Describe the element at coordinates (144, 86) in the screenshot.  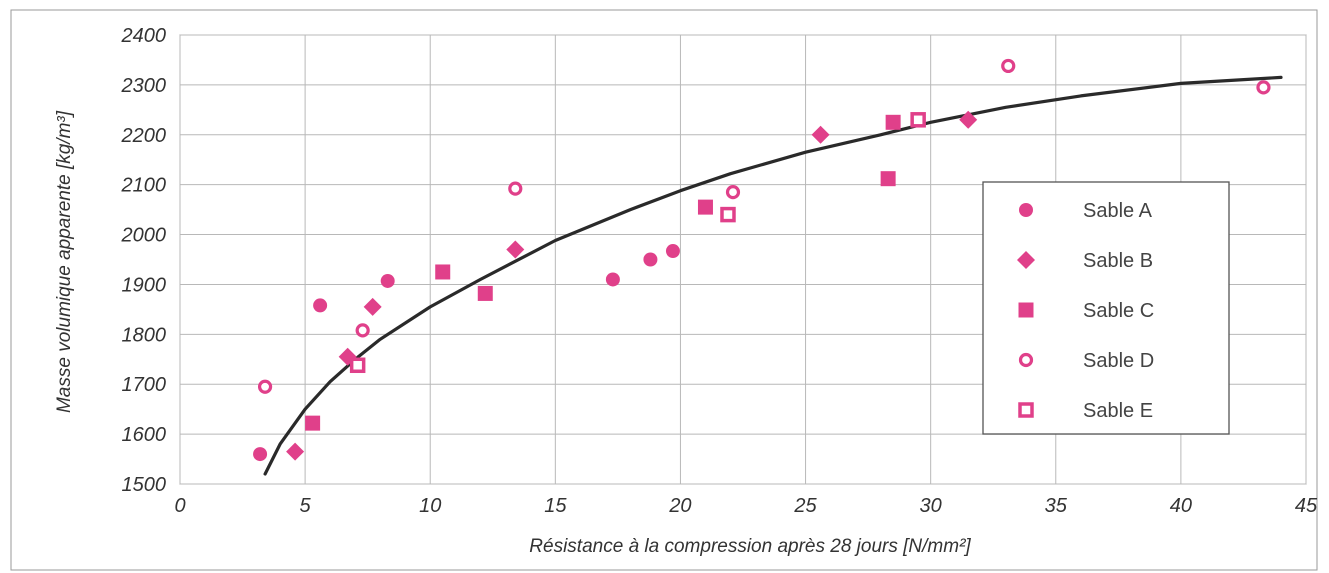
I see `y-tick-label: 2300` at that location.